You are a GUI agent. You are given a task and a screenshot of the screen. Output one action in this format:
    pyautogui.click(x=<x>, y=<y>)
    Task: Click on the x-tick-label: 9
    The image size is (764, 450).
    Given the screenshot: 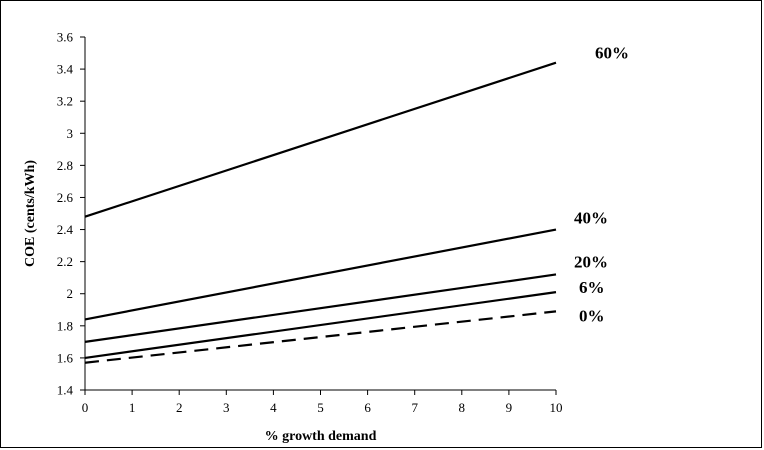 What is the action you would take?
    pyautogui.click(x=509, y=407)
    